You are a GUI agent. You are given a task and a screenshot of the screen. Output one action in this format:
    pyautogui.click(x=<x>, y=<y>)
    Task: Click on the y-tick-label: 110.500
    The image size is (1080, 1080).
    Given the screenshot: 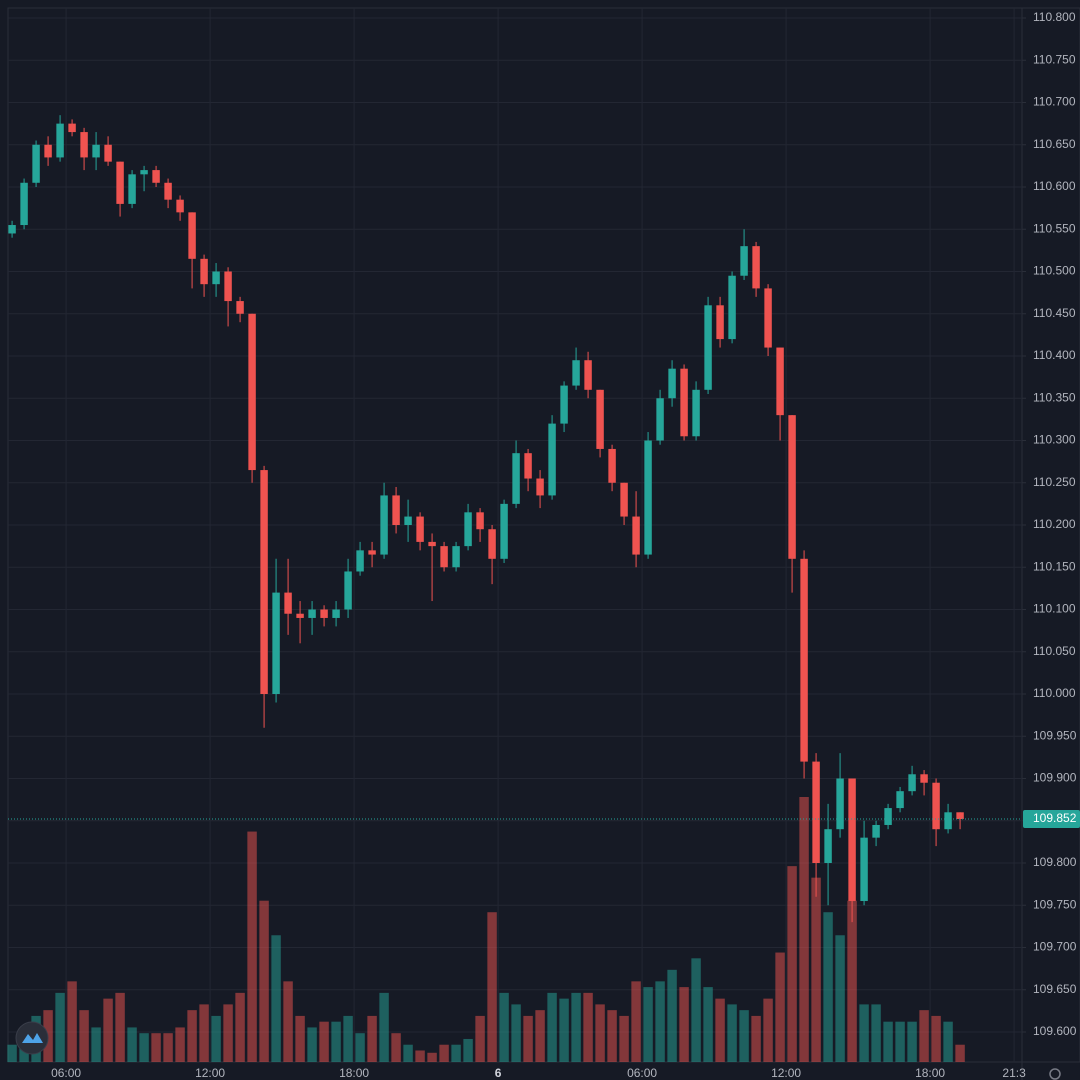 What is the action you would take?
    pyautogui.click(x=1054, y=271)
    